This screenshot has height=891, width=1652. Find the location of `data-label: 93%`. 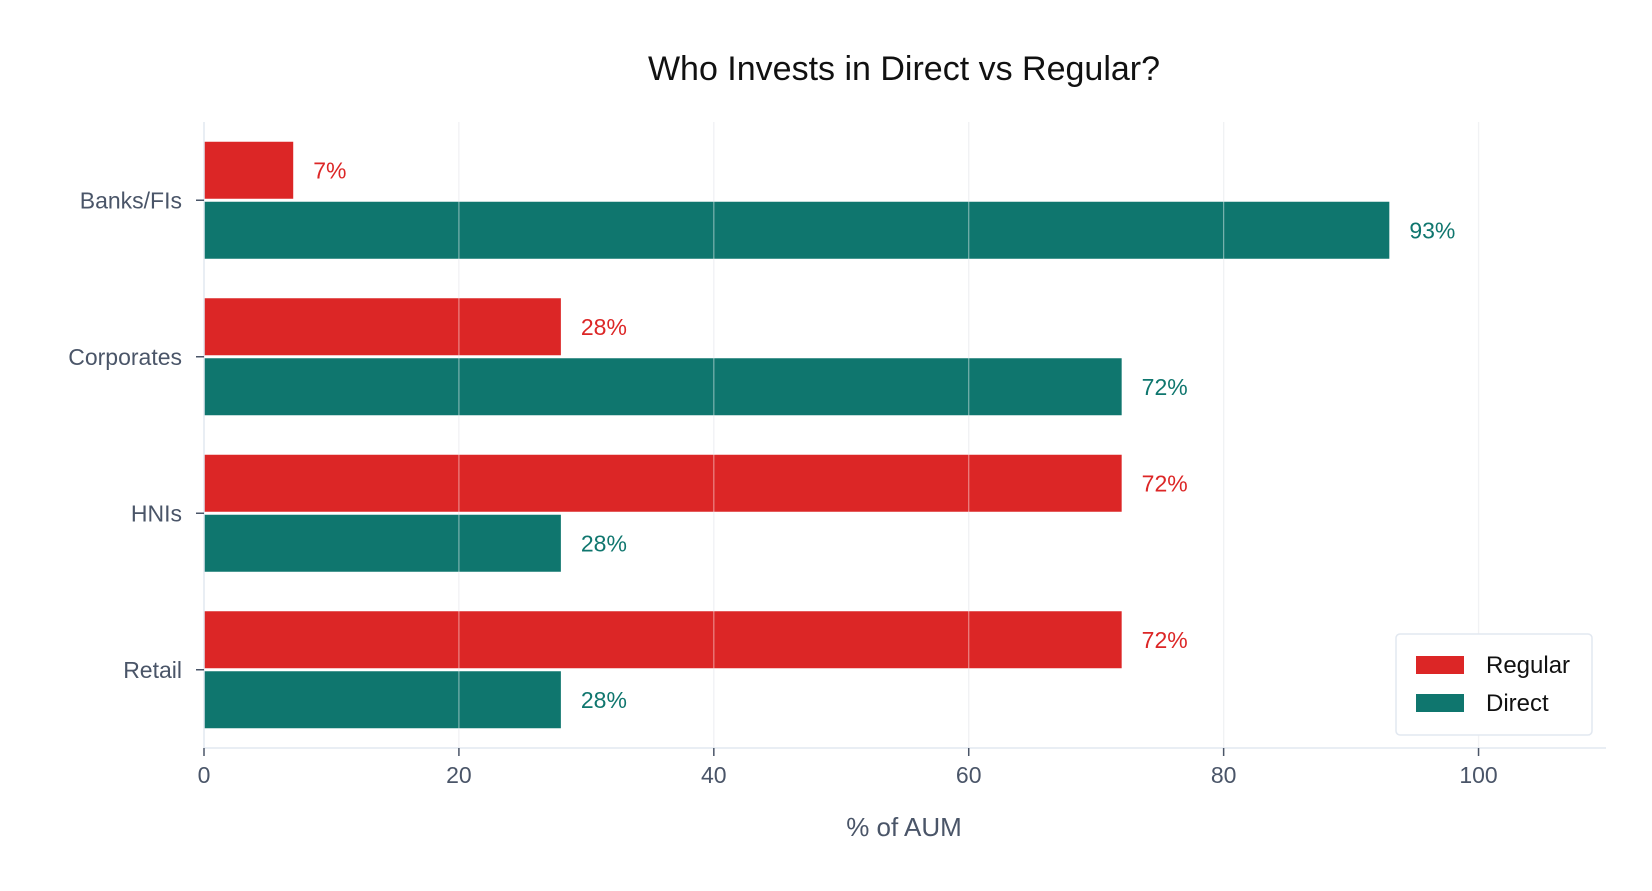

data-label: 93% is located at coordinates (1432, 230).